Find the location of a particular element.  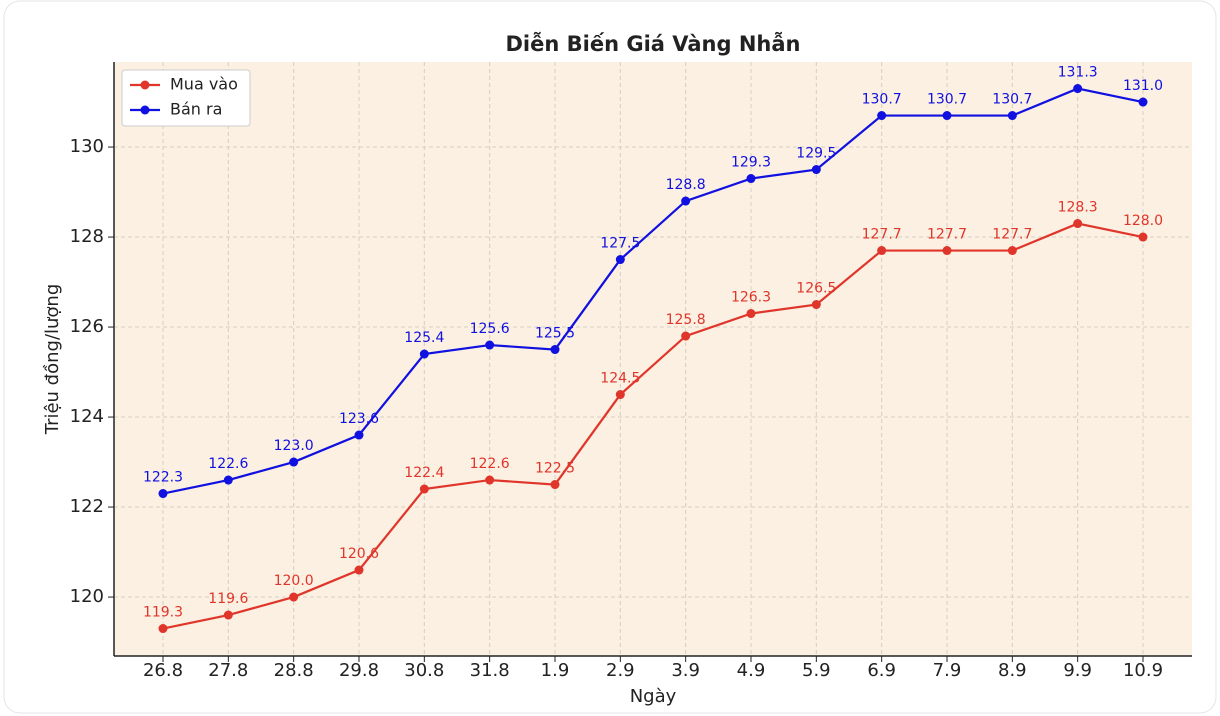

y-tick-label: 128 is located at coordinates (87, 236).